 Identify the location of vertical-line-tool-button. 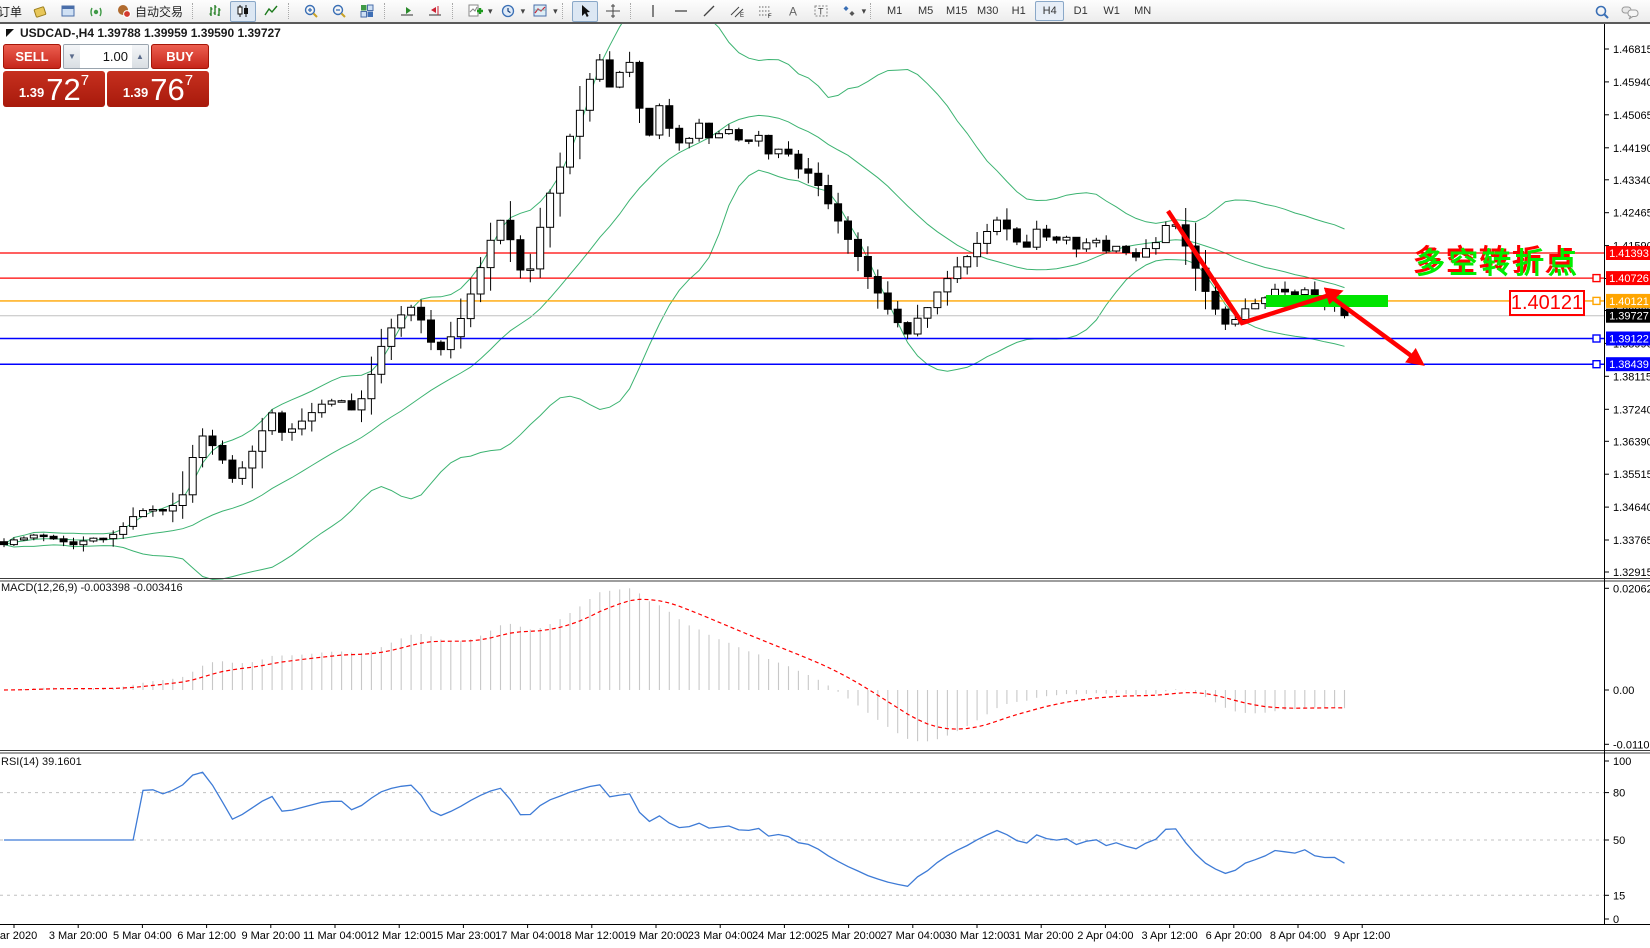
(653, 11).